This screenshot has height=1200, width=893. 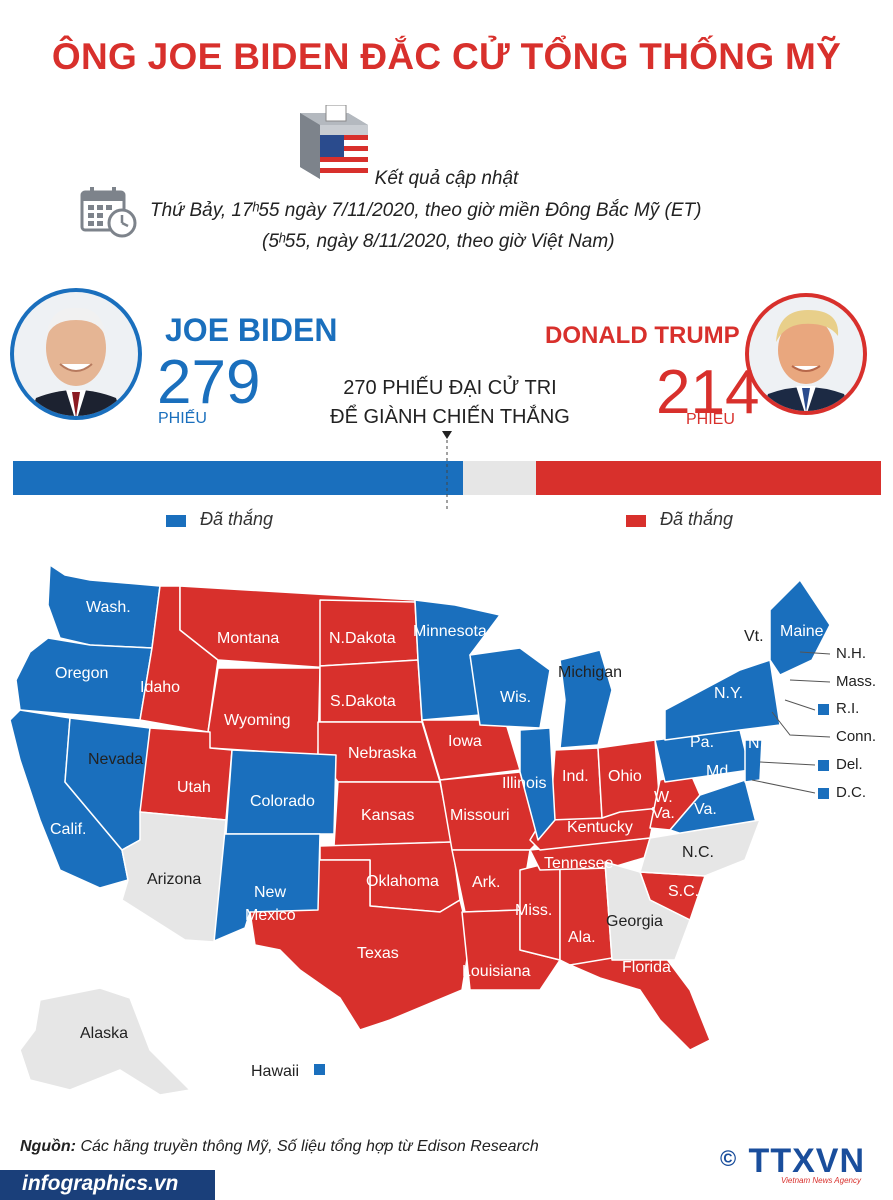 I want to click on label-colorado: Colorado, so click(x=282, y=801).